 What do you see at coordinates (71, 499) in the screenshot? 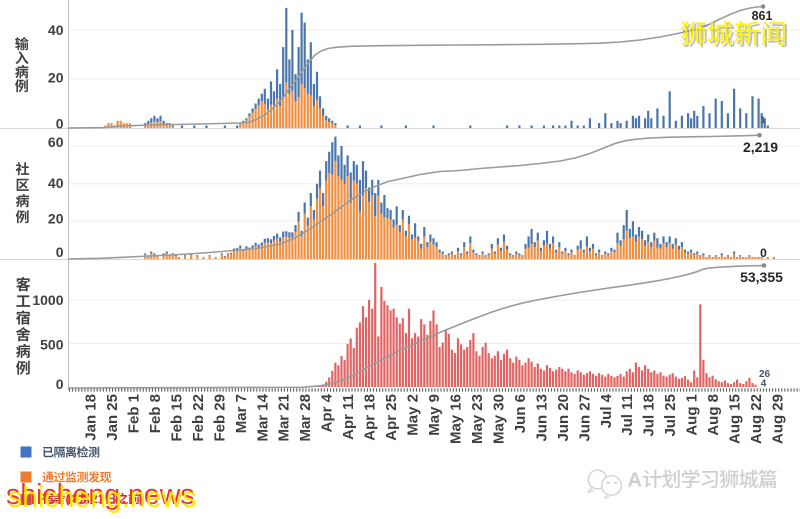
I see `svg-text: (4` at bounding box center [71, 499].